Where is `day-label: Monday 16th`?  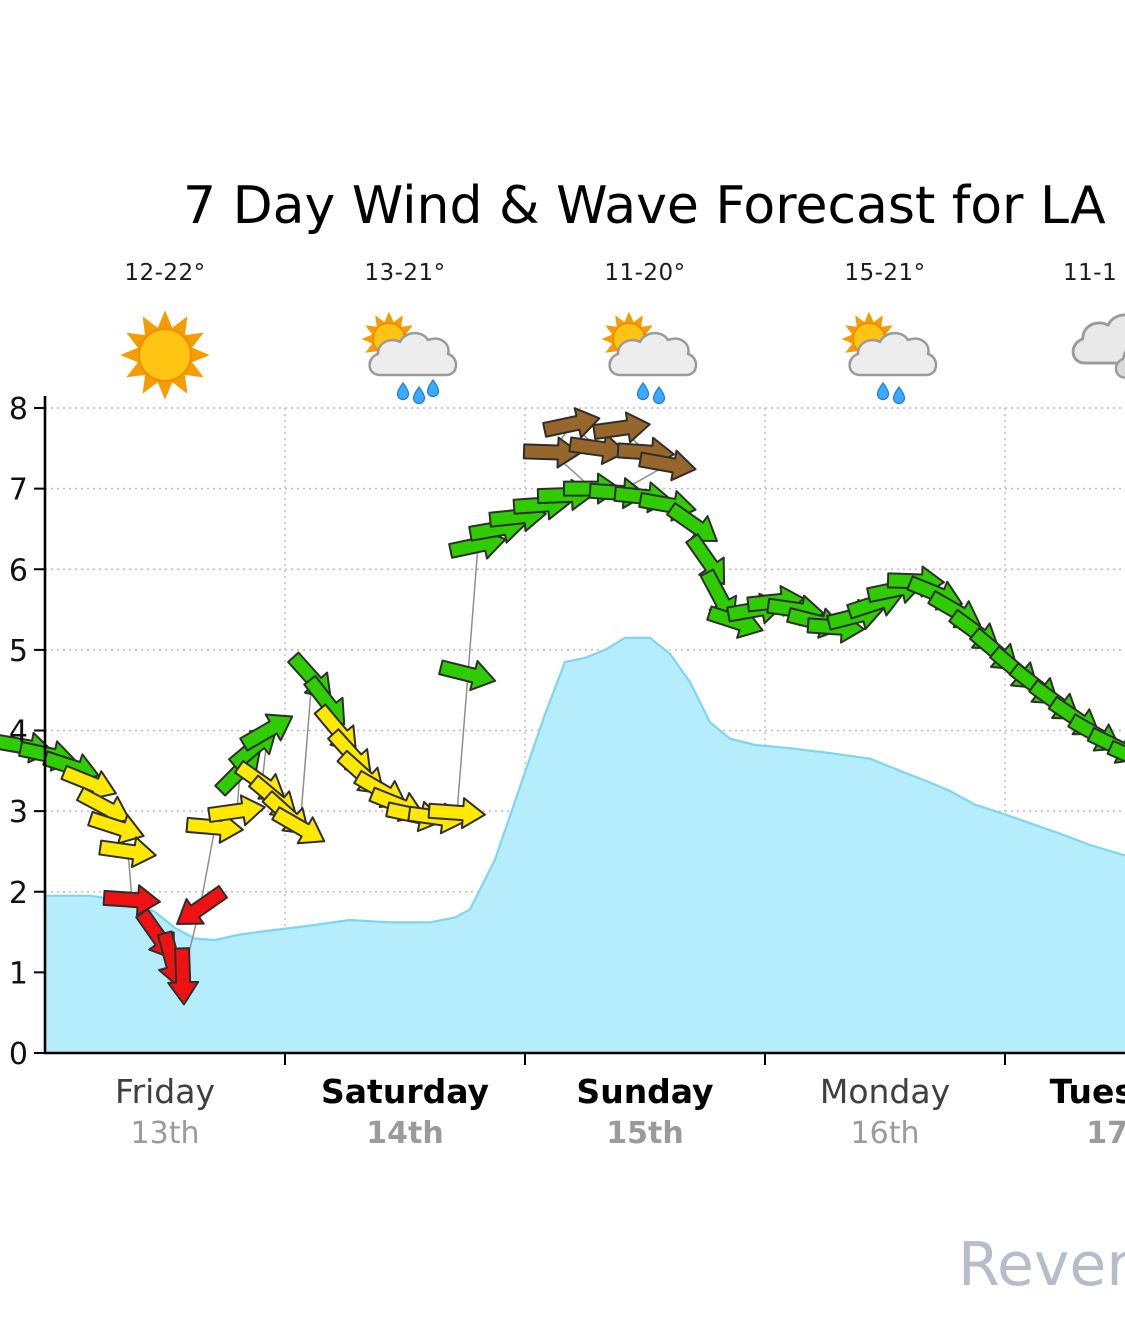 day-label: Monday 16th is located at coordinates (885, 1111).